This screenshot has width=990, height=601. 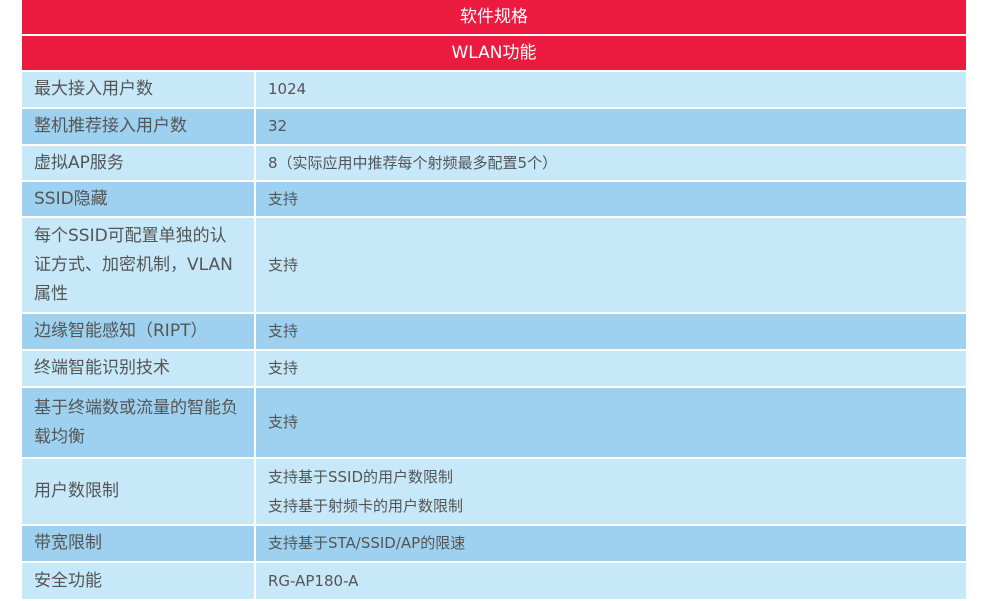 I want to click on section-header: WLAN功能, so click(x=494, y=53).